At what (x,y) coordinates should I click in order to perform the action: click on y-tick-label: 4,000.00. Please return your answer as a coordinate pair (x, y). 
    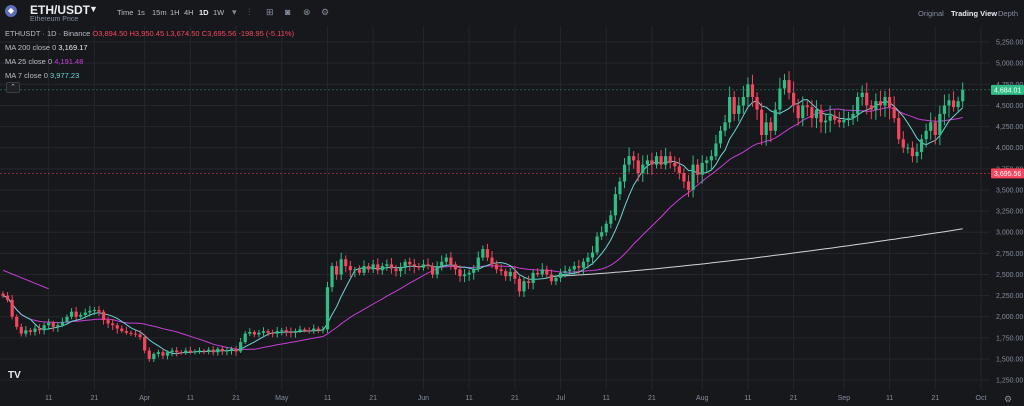
    Looking at the image, I should click on (1009, 148).